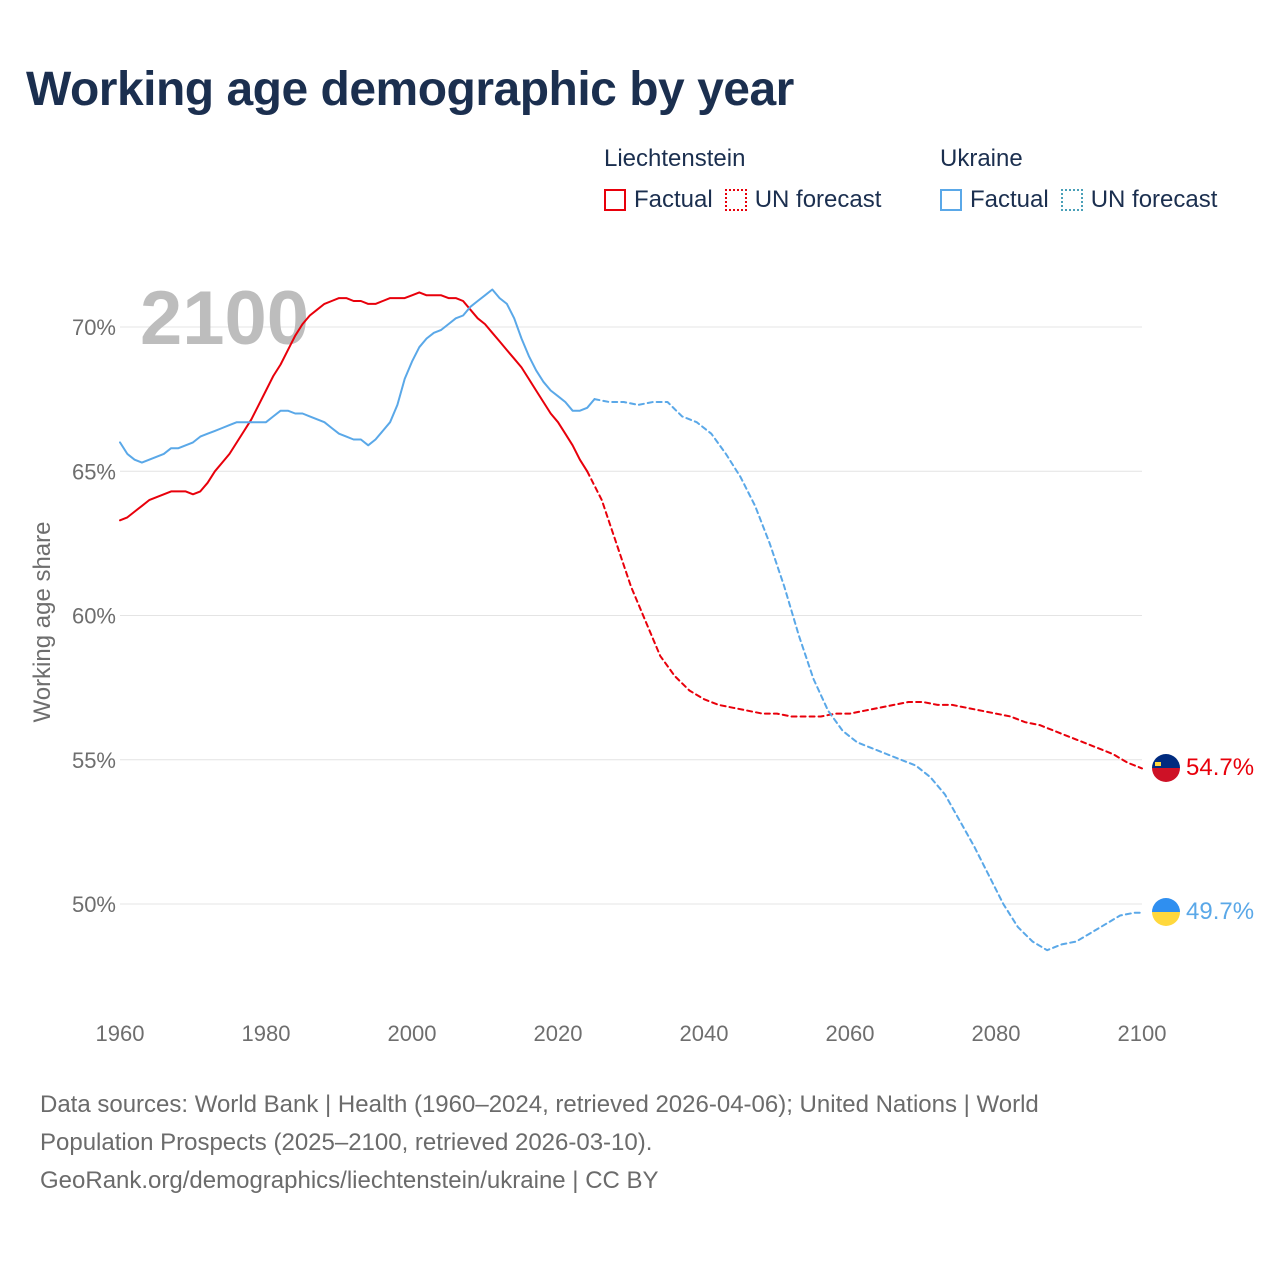 Image resolution: width=1280 pixels, height=1280 pixels. I want to click on x-tick-label: 1980, so click(266, 1033).